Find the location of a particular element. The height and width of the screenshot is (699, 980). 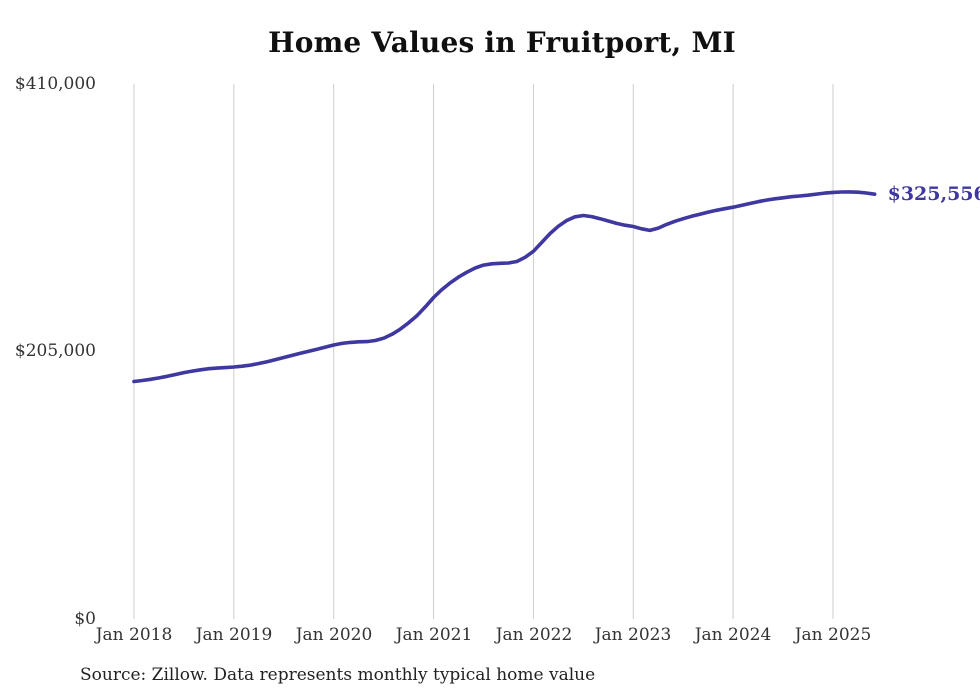

x-tick-jan-2018: Jan 2018 is located at coordinates (134, 635).